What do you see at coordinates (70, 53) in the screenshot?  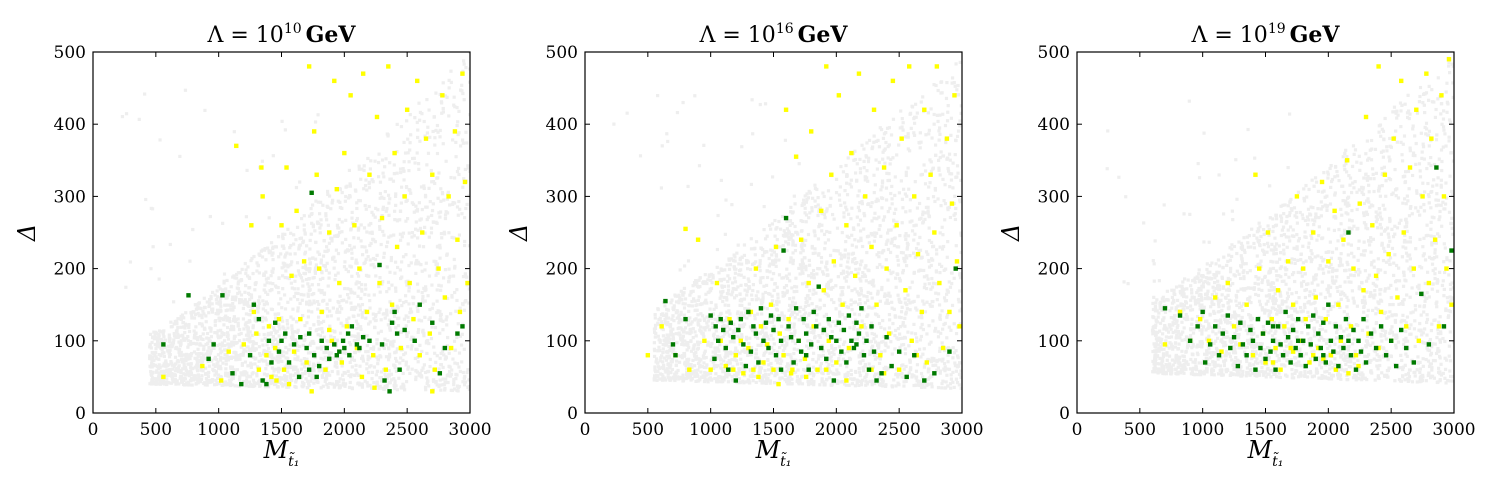 I see `y-tick-label: 500` at bounding box center [70, 53].